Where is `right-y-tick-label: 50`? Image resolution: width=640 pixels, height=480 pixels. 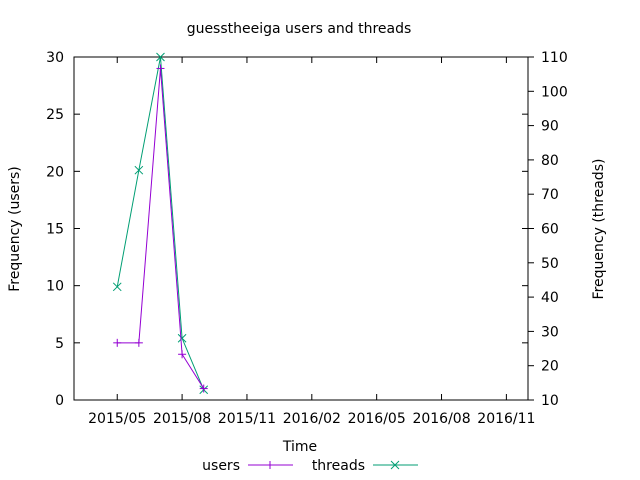 right-y-tick-label: 50 is located at coordinates (550, 264).